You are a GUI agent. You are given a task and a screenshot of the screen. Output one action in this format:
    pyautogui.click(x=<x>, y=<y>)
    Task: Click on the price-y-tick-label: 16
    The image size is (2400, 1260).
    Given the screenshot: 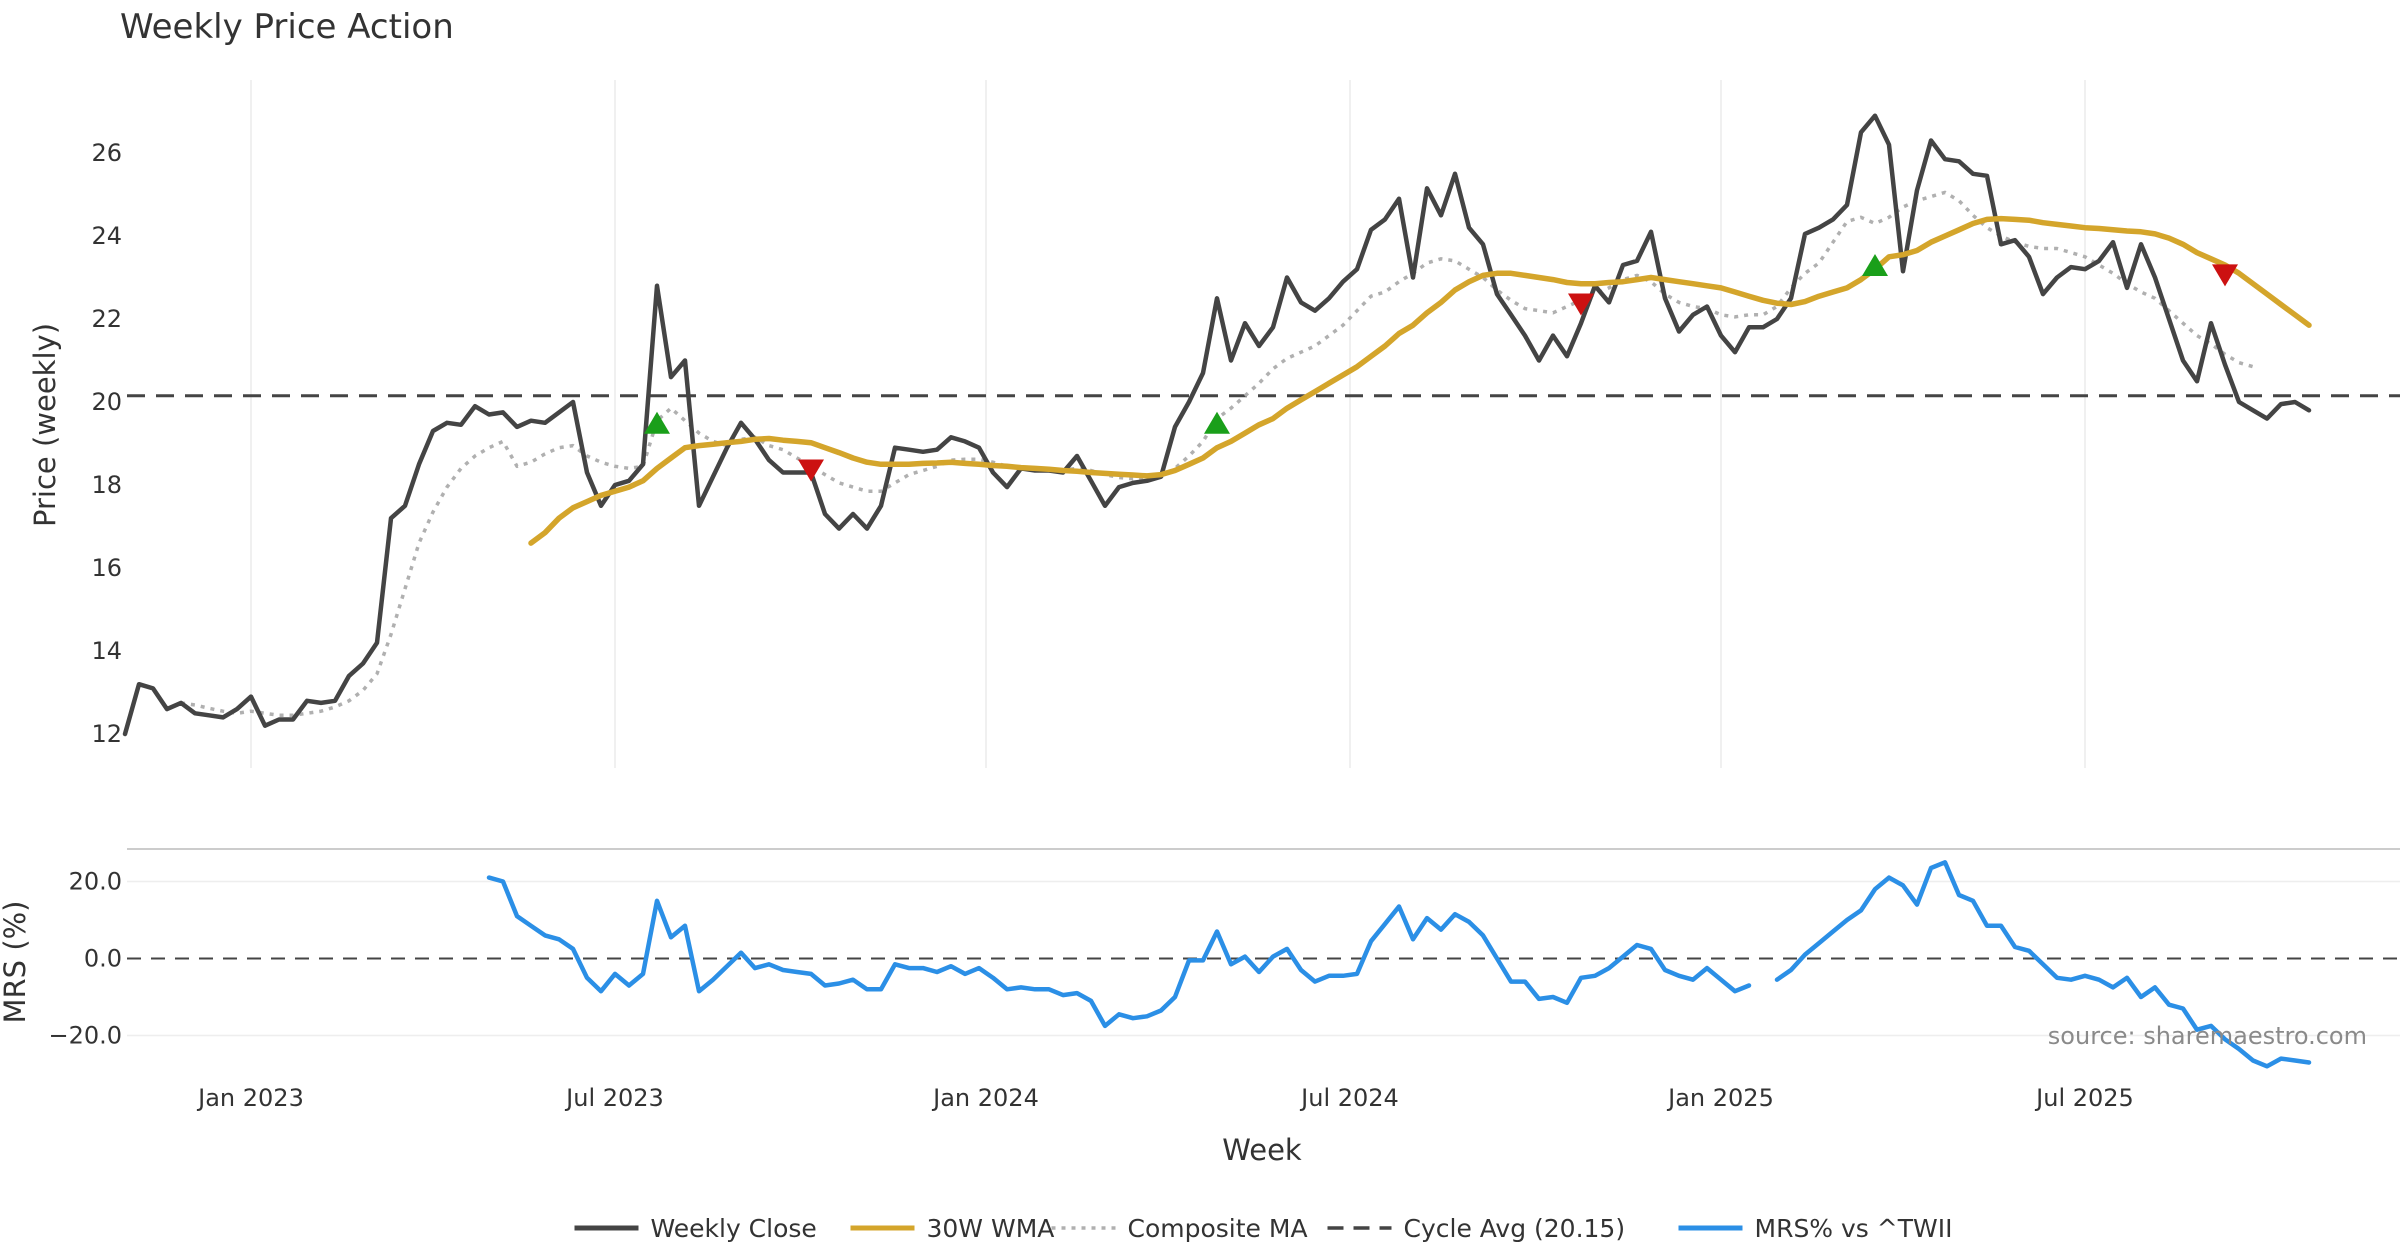 What is the action you would take?
    pyautogui.click(x=106, y=568)
    